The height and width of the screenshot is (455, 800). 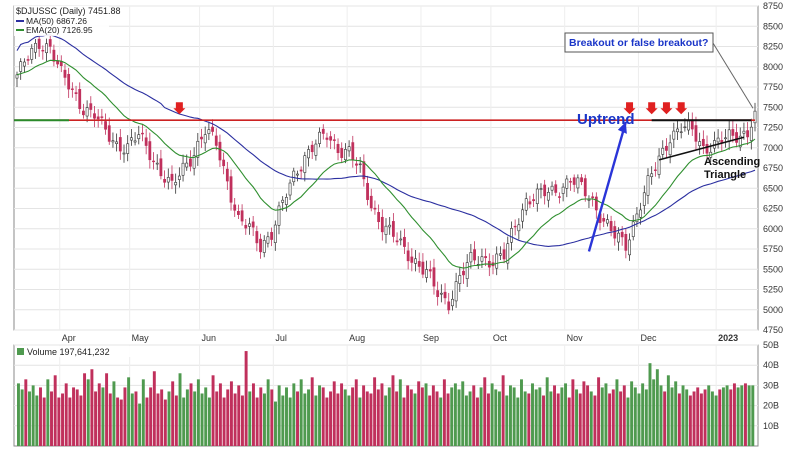 I want to click on legend-ema20: EMA(20) 7126.95, so click(x=59, y=30).